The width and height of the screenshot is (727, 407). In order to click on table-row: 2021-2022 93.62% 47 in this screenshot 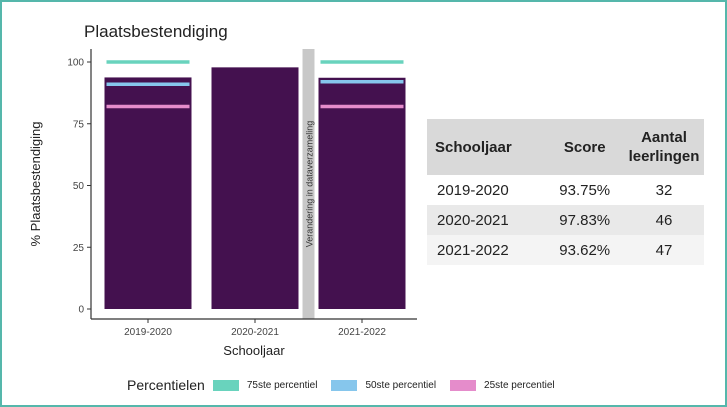, I will do `click(565, 250)`.